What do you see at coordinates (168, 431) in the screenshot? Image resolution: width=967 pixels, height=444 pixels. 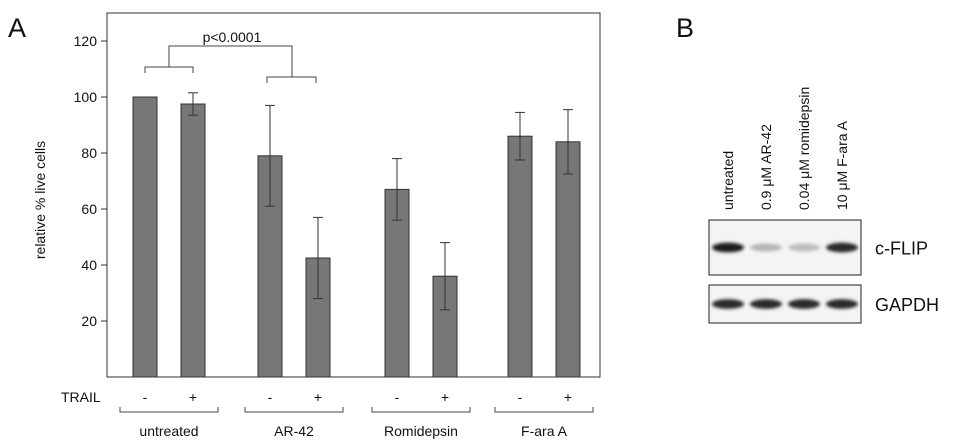 I see `group-label: untreated` at bounding box center [168, 431].